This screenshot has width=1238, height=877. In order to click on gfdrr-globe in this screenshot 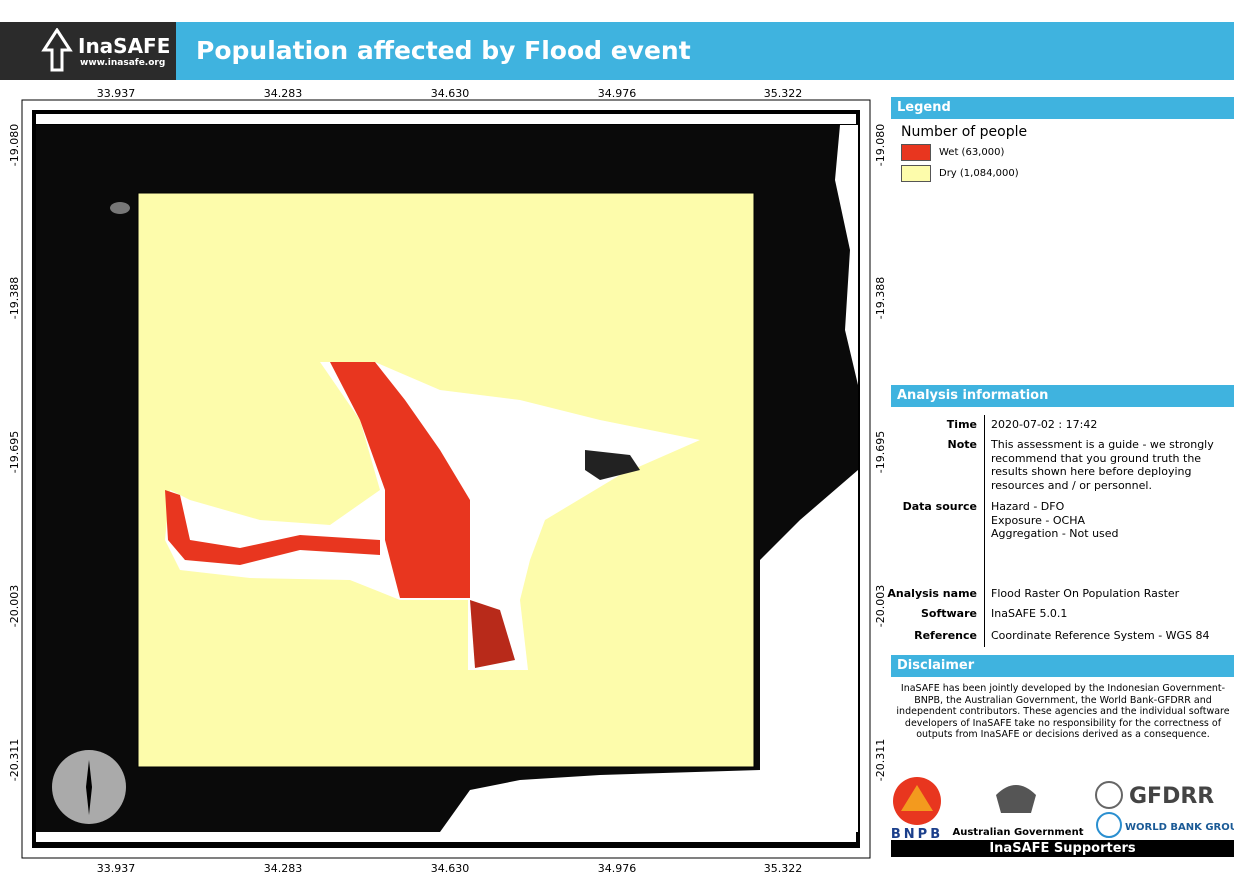, I will do `click(1109, 795)`.